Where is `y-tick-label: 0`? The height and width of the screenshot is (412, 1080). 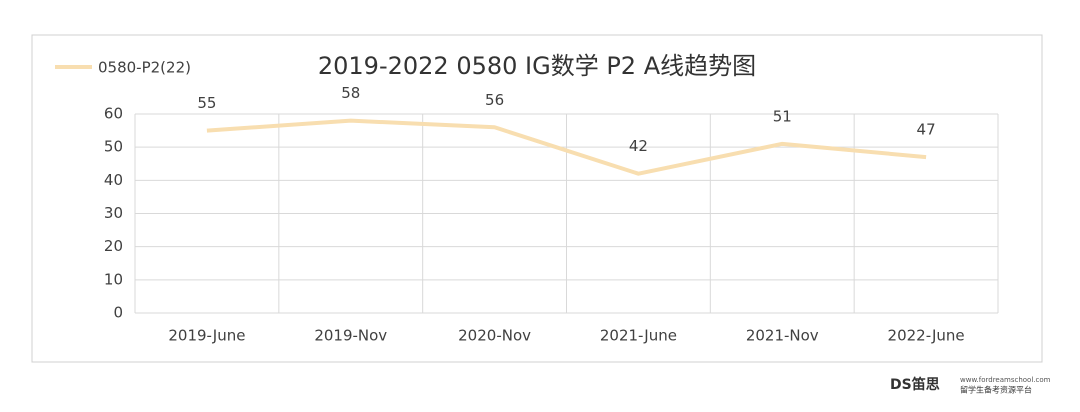
y-tick-label: 0 is located at coordinates (118, 313).